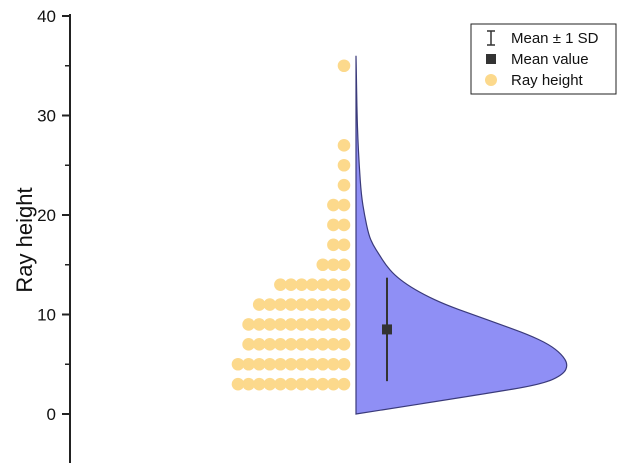 The height and width of the screenshot is (463, 624). What do you see at coordinates (54, 235) in the screenshot?
I see `y-axis: 0 10 20 30 40` at bounding box center [54, 235].